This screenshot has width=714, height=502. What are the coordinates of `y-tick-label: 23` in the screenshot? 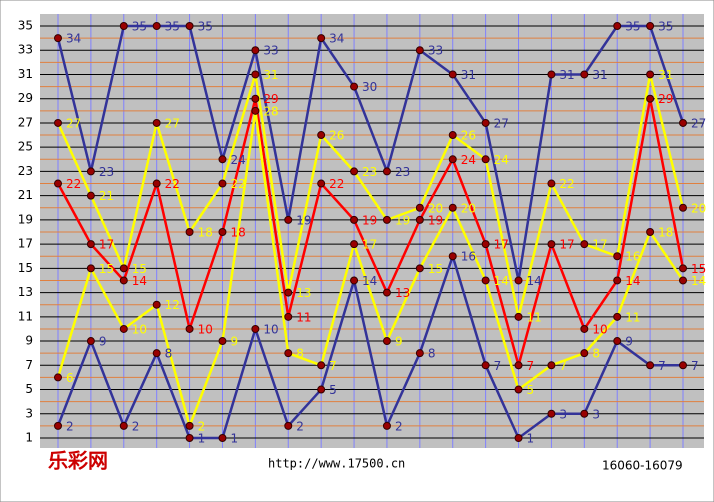 It's located at (25, 171).